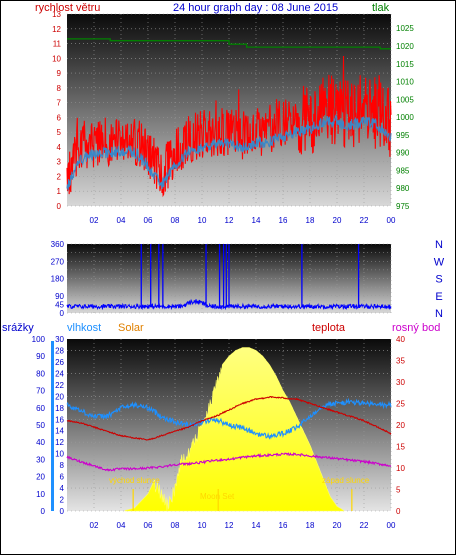  Describe the element at coordinates (40, 408) in the screenshot. I see `rain-tick-label: 60` at that location.